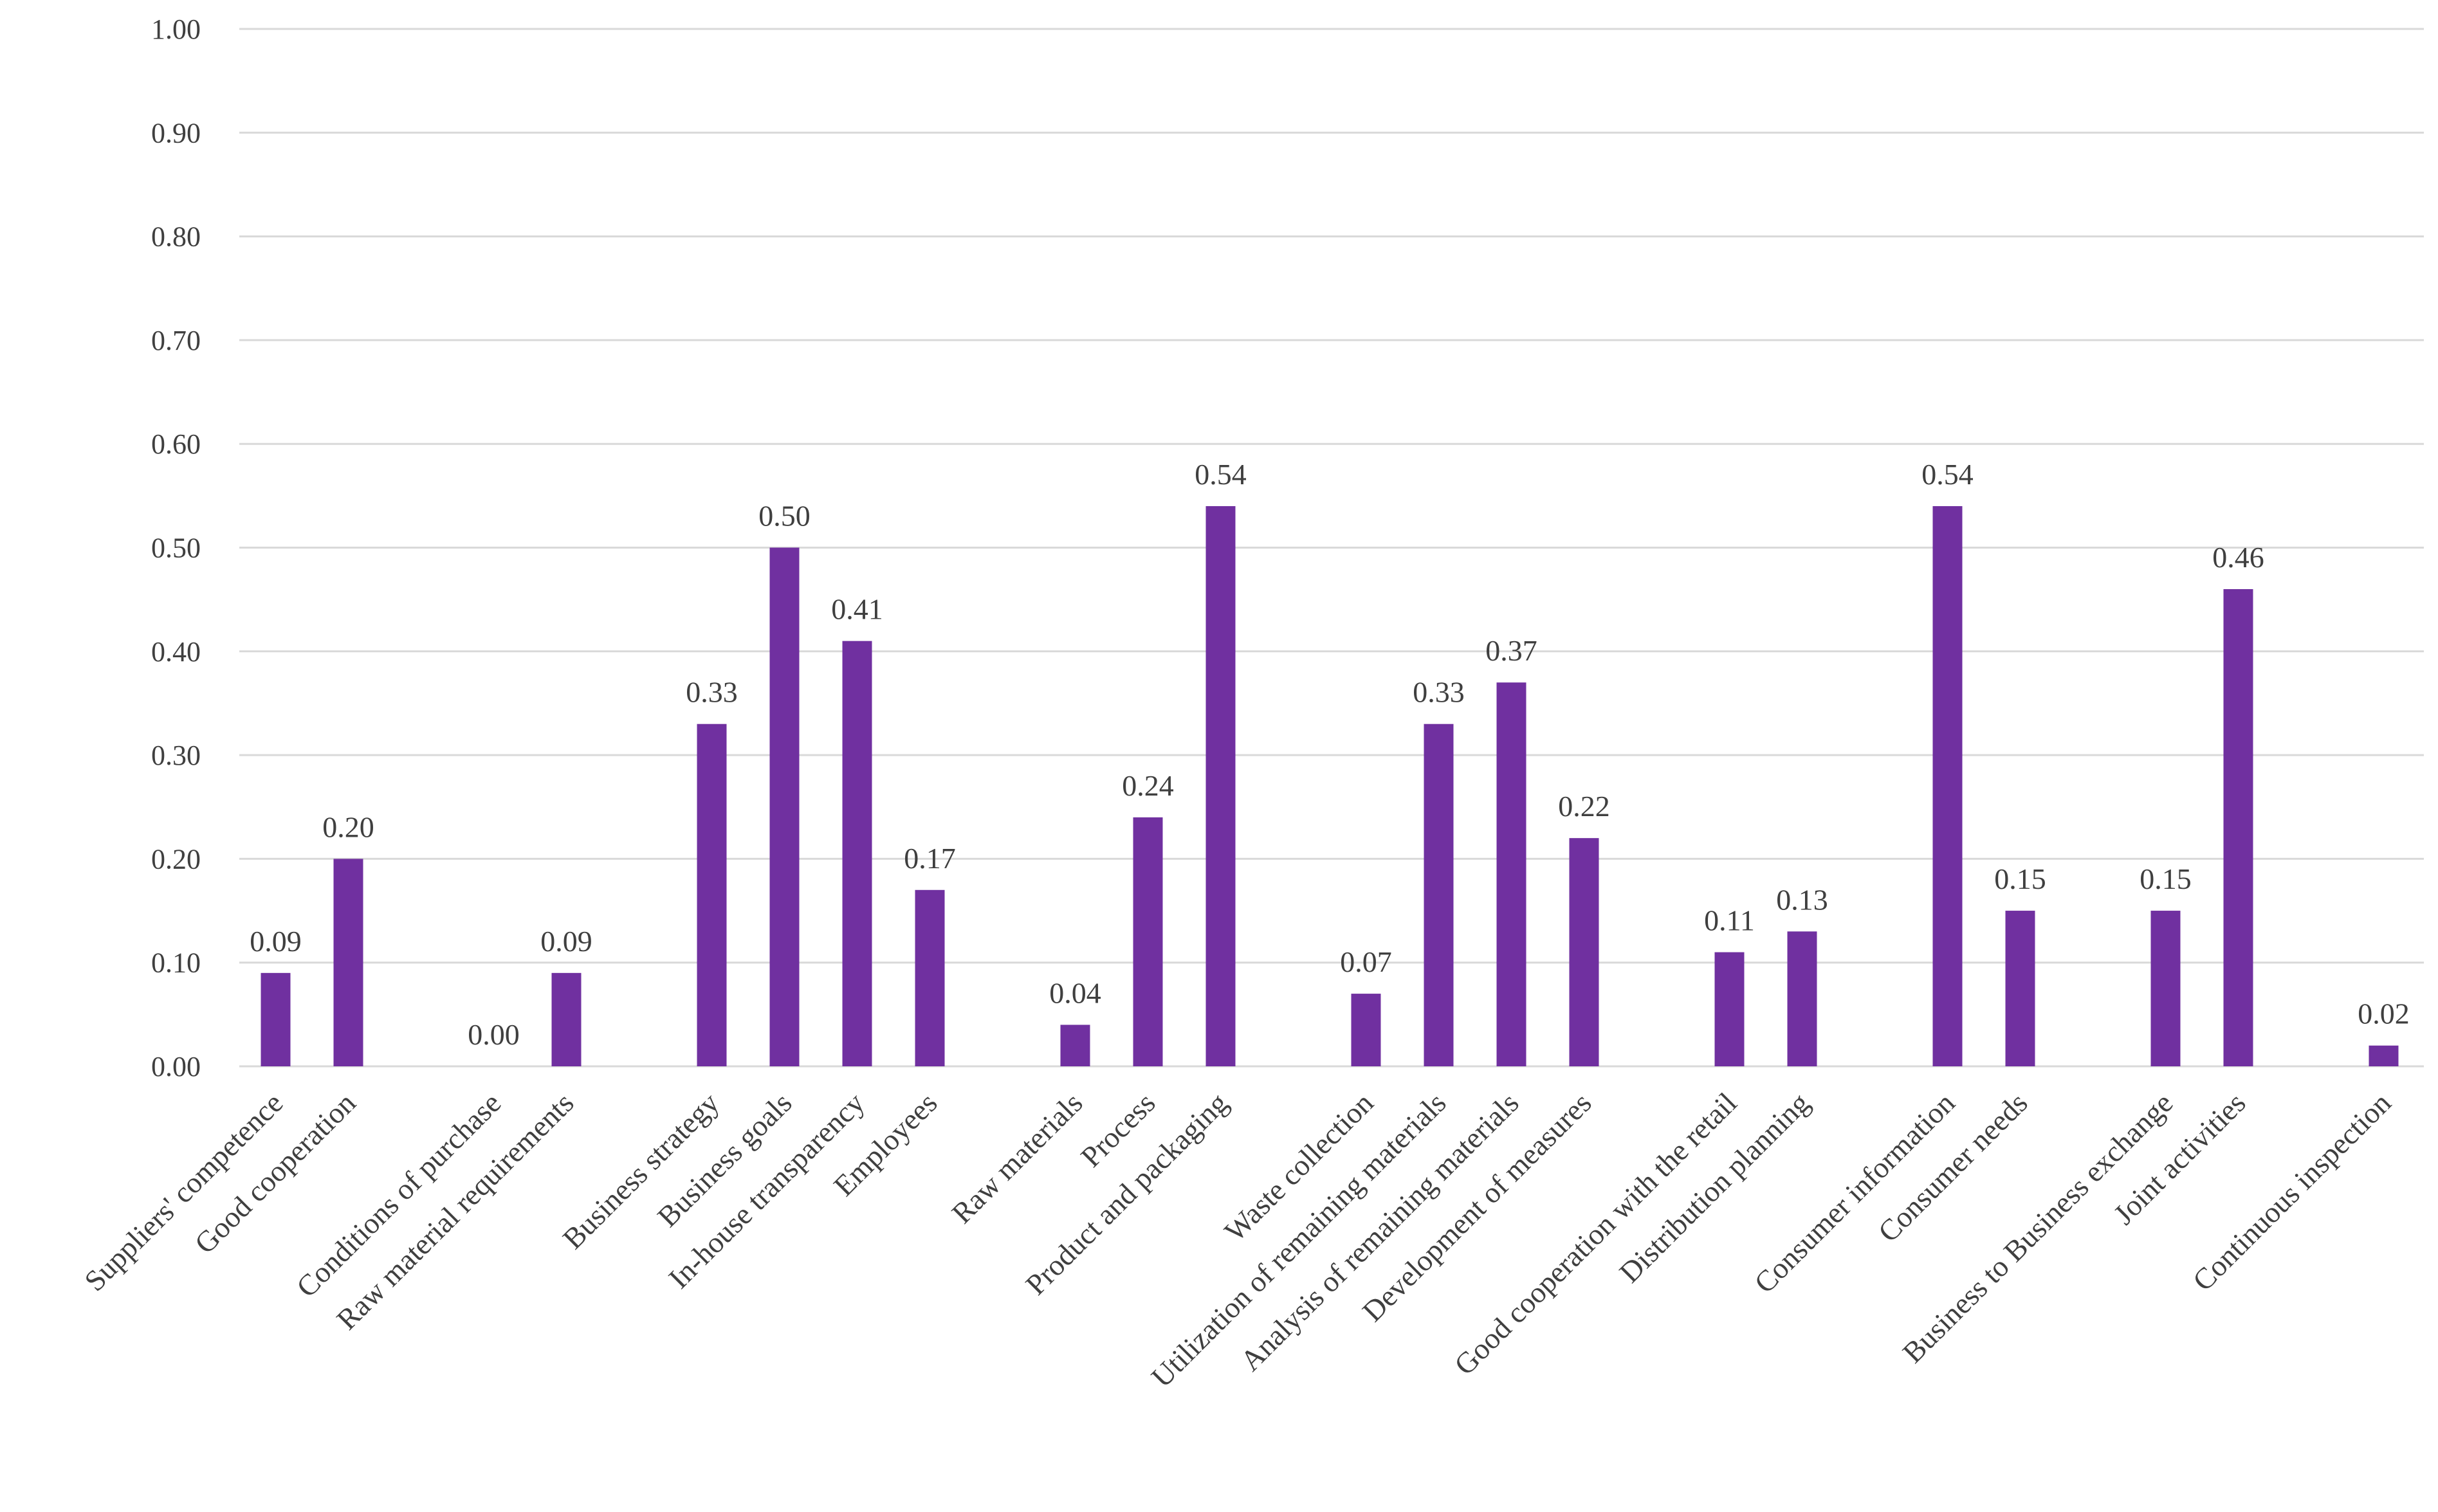  I want to click on data-label: 0.50, so click(784, 516).